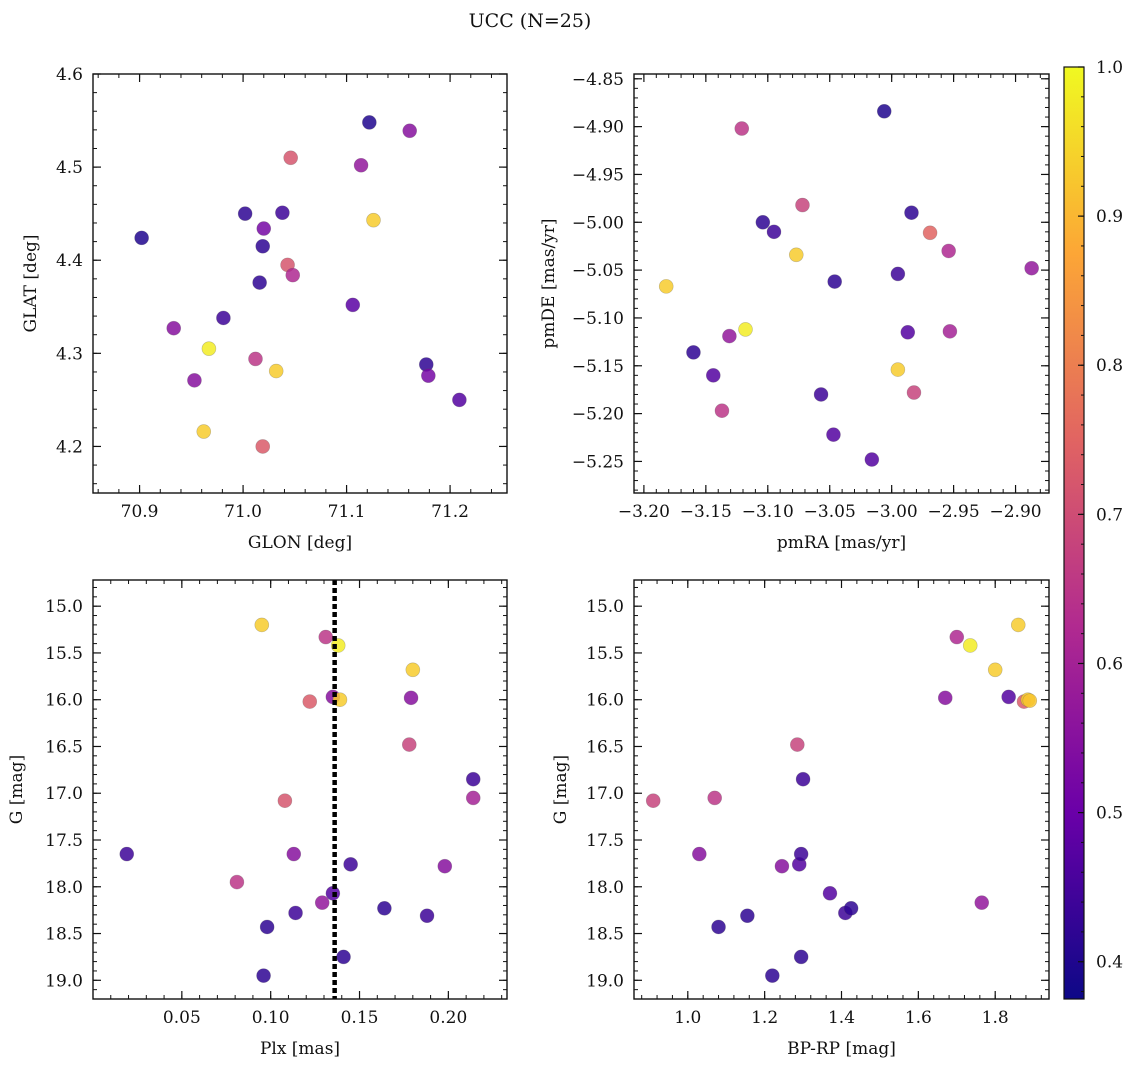 The height and width of the screenshot is (1067, 1136). What do you see at coordinates (598, 271) in the screenshot?
I see `y-tick-label: −5.05` at bounding box center [598, 271].